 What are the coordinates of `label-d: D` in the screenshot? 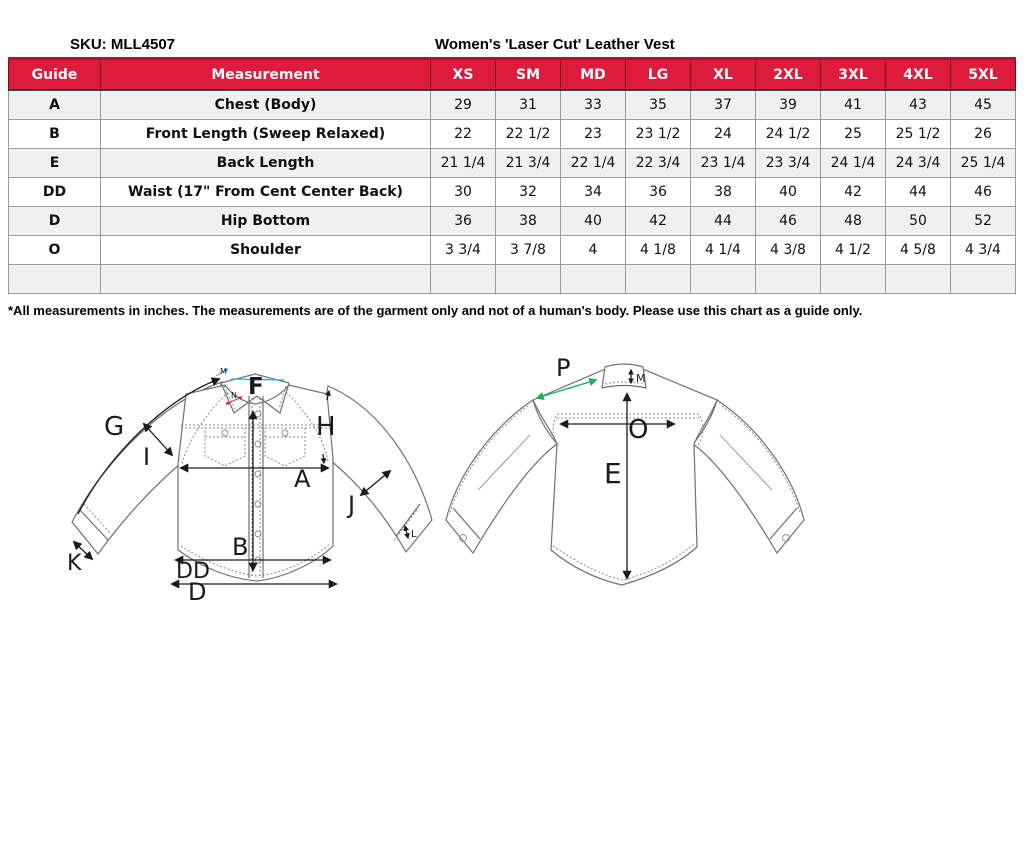 It's located at (197, 592).